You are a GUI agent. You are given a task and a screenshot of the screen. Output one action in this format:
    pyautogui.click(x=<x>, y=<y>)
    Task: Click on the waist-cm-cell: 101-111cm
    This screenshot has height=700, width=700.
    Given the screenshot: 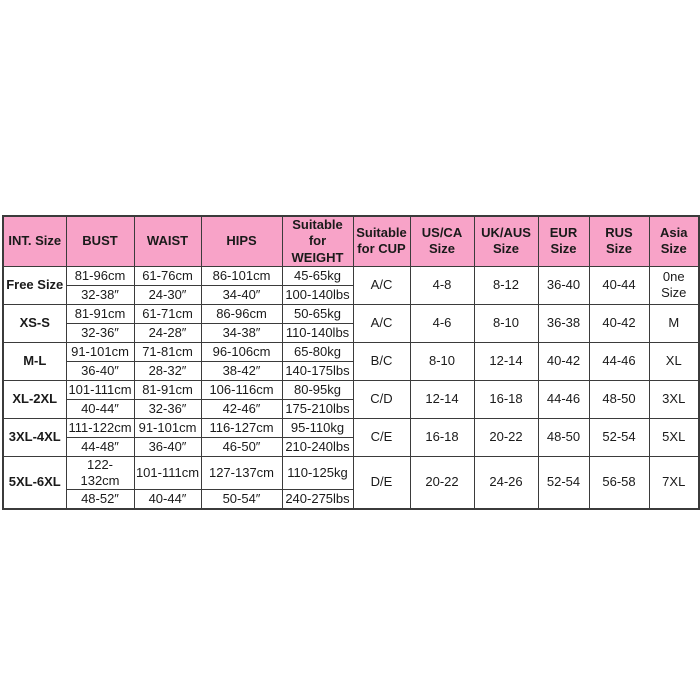 What is the action you would take?
    pyautogui.click(x=167, y=473)
    